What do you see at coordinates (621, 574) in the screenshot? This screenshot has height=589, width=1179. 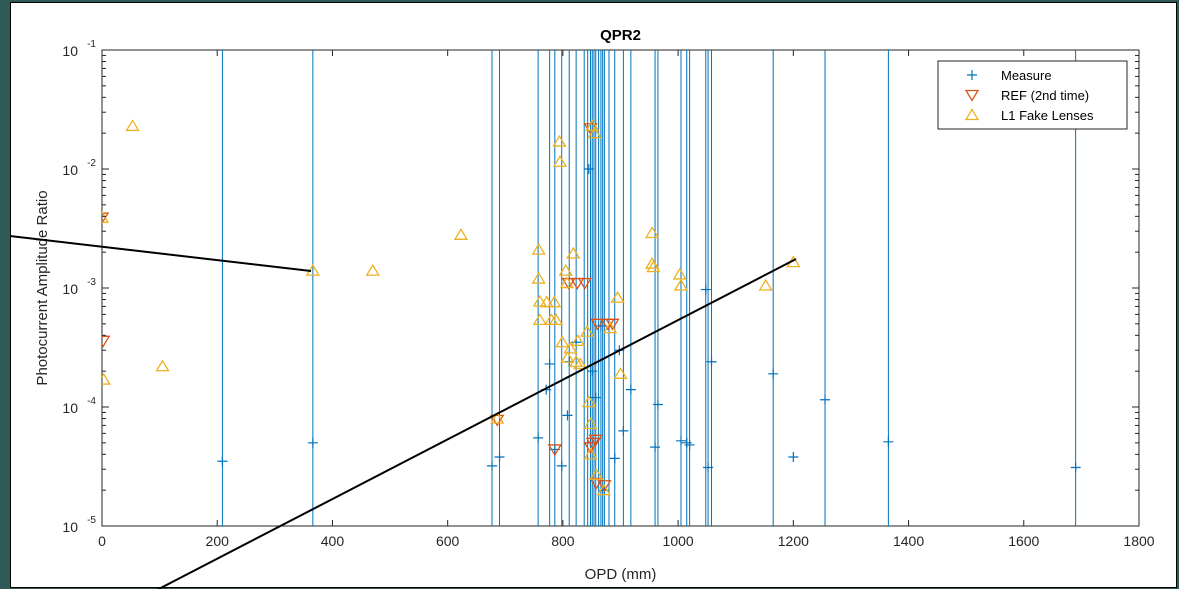 I see `x-axis-label: OPD (mm)` at bounding box center [621, 574].